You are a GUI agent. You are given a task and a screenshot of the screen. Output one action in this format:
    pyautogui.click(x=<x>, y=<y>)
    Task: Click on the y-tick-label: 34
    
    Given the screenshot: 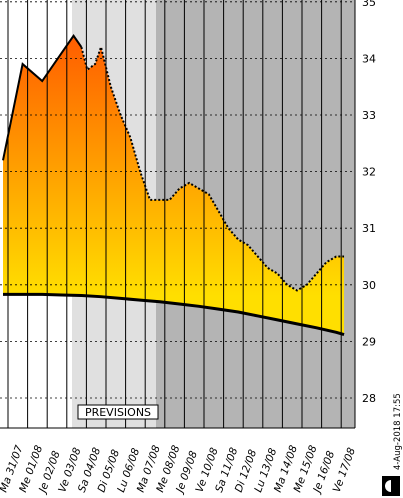 What is the action you would take?
    pyautogui.click(x=369, y=58)
    